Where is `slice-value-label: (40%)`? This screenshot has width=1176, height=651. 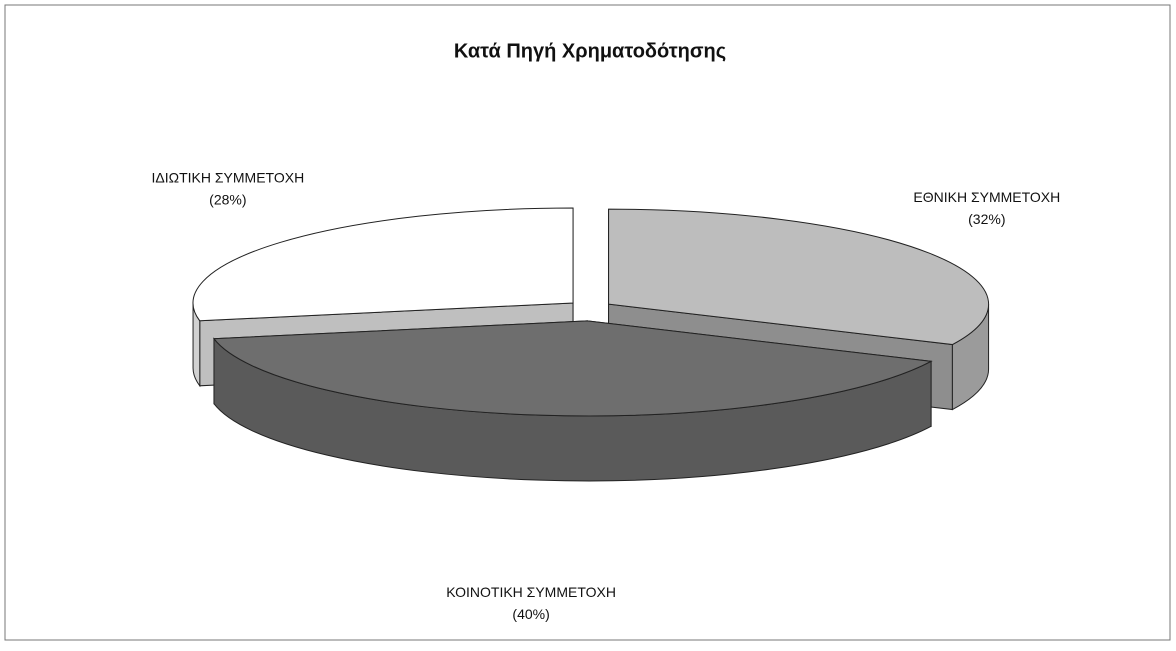
slice-value-label: (40%) is located at coordinates (530, 614).